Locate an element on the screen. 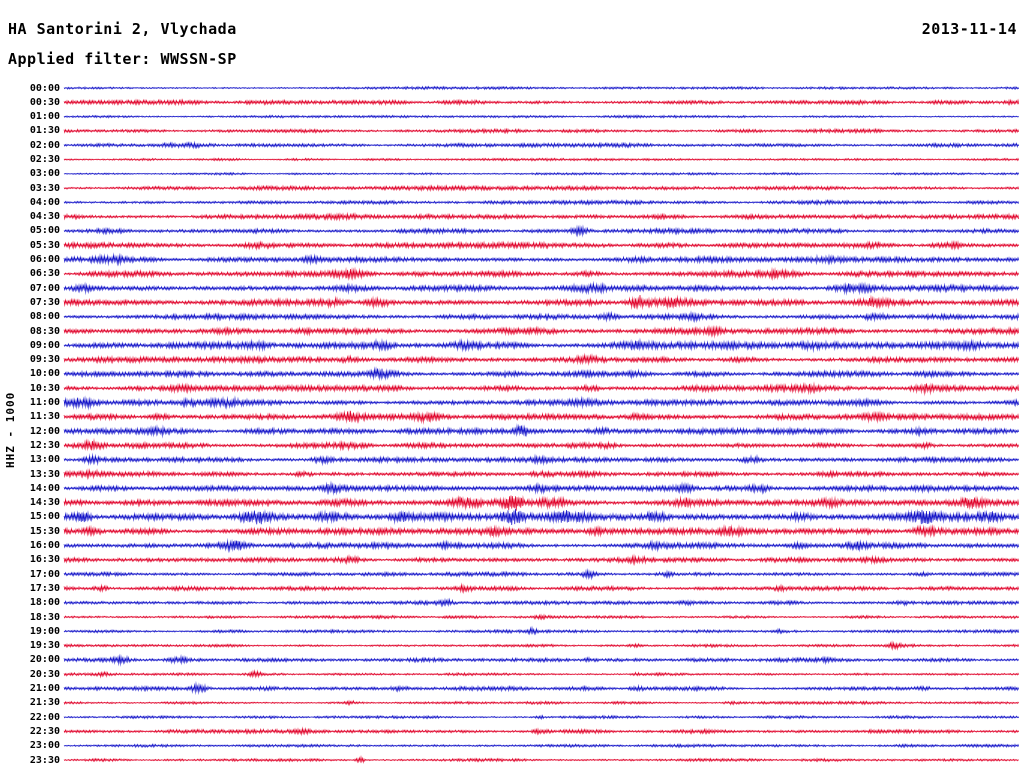 This screenshot has width=1024, height=780. time-label: 18:30 is located at coordinates (44, 617).